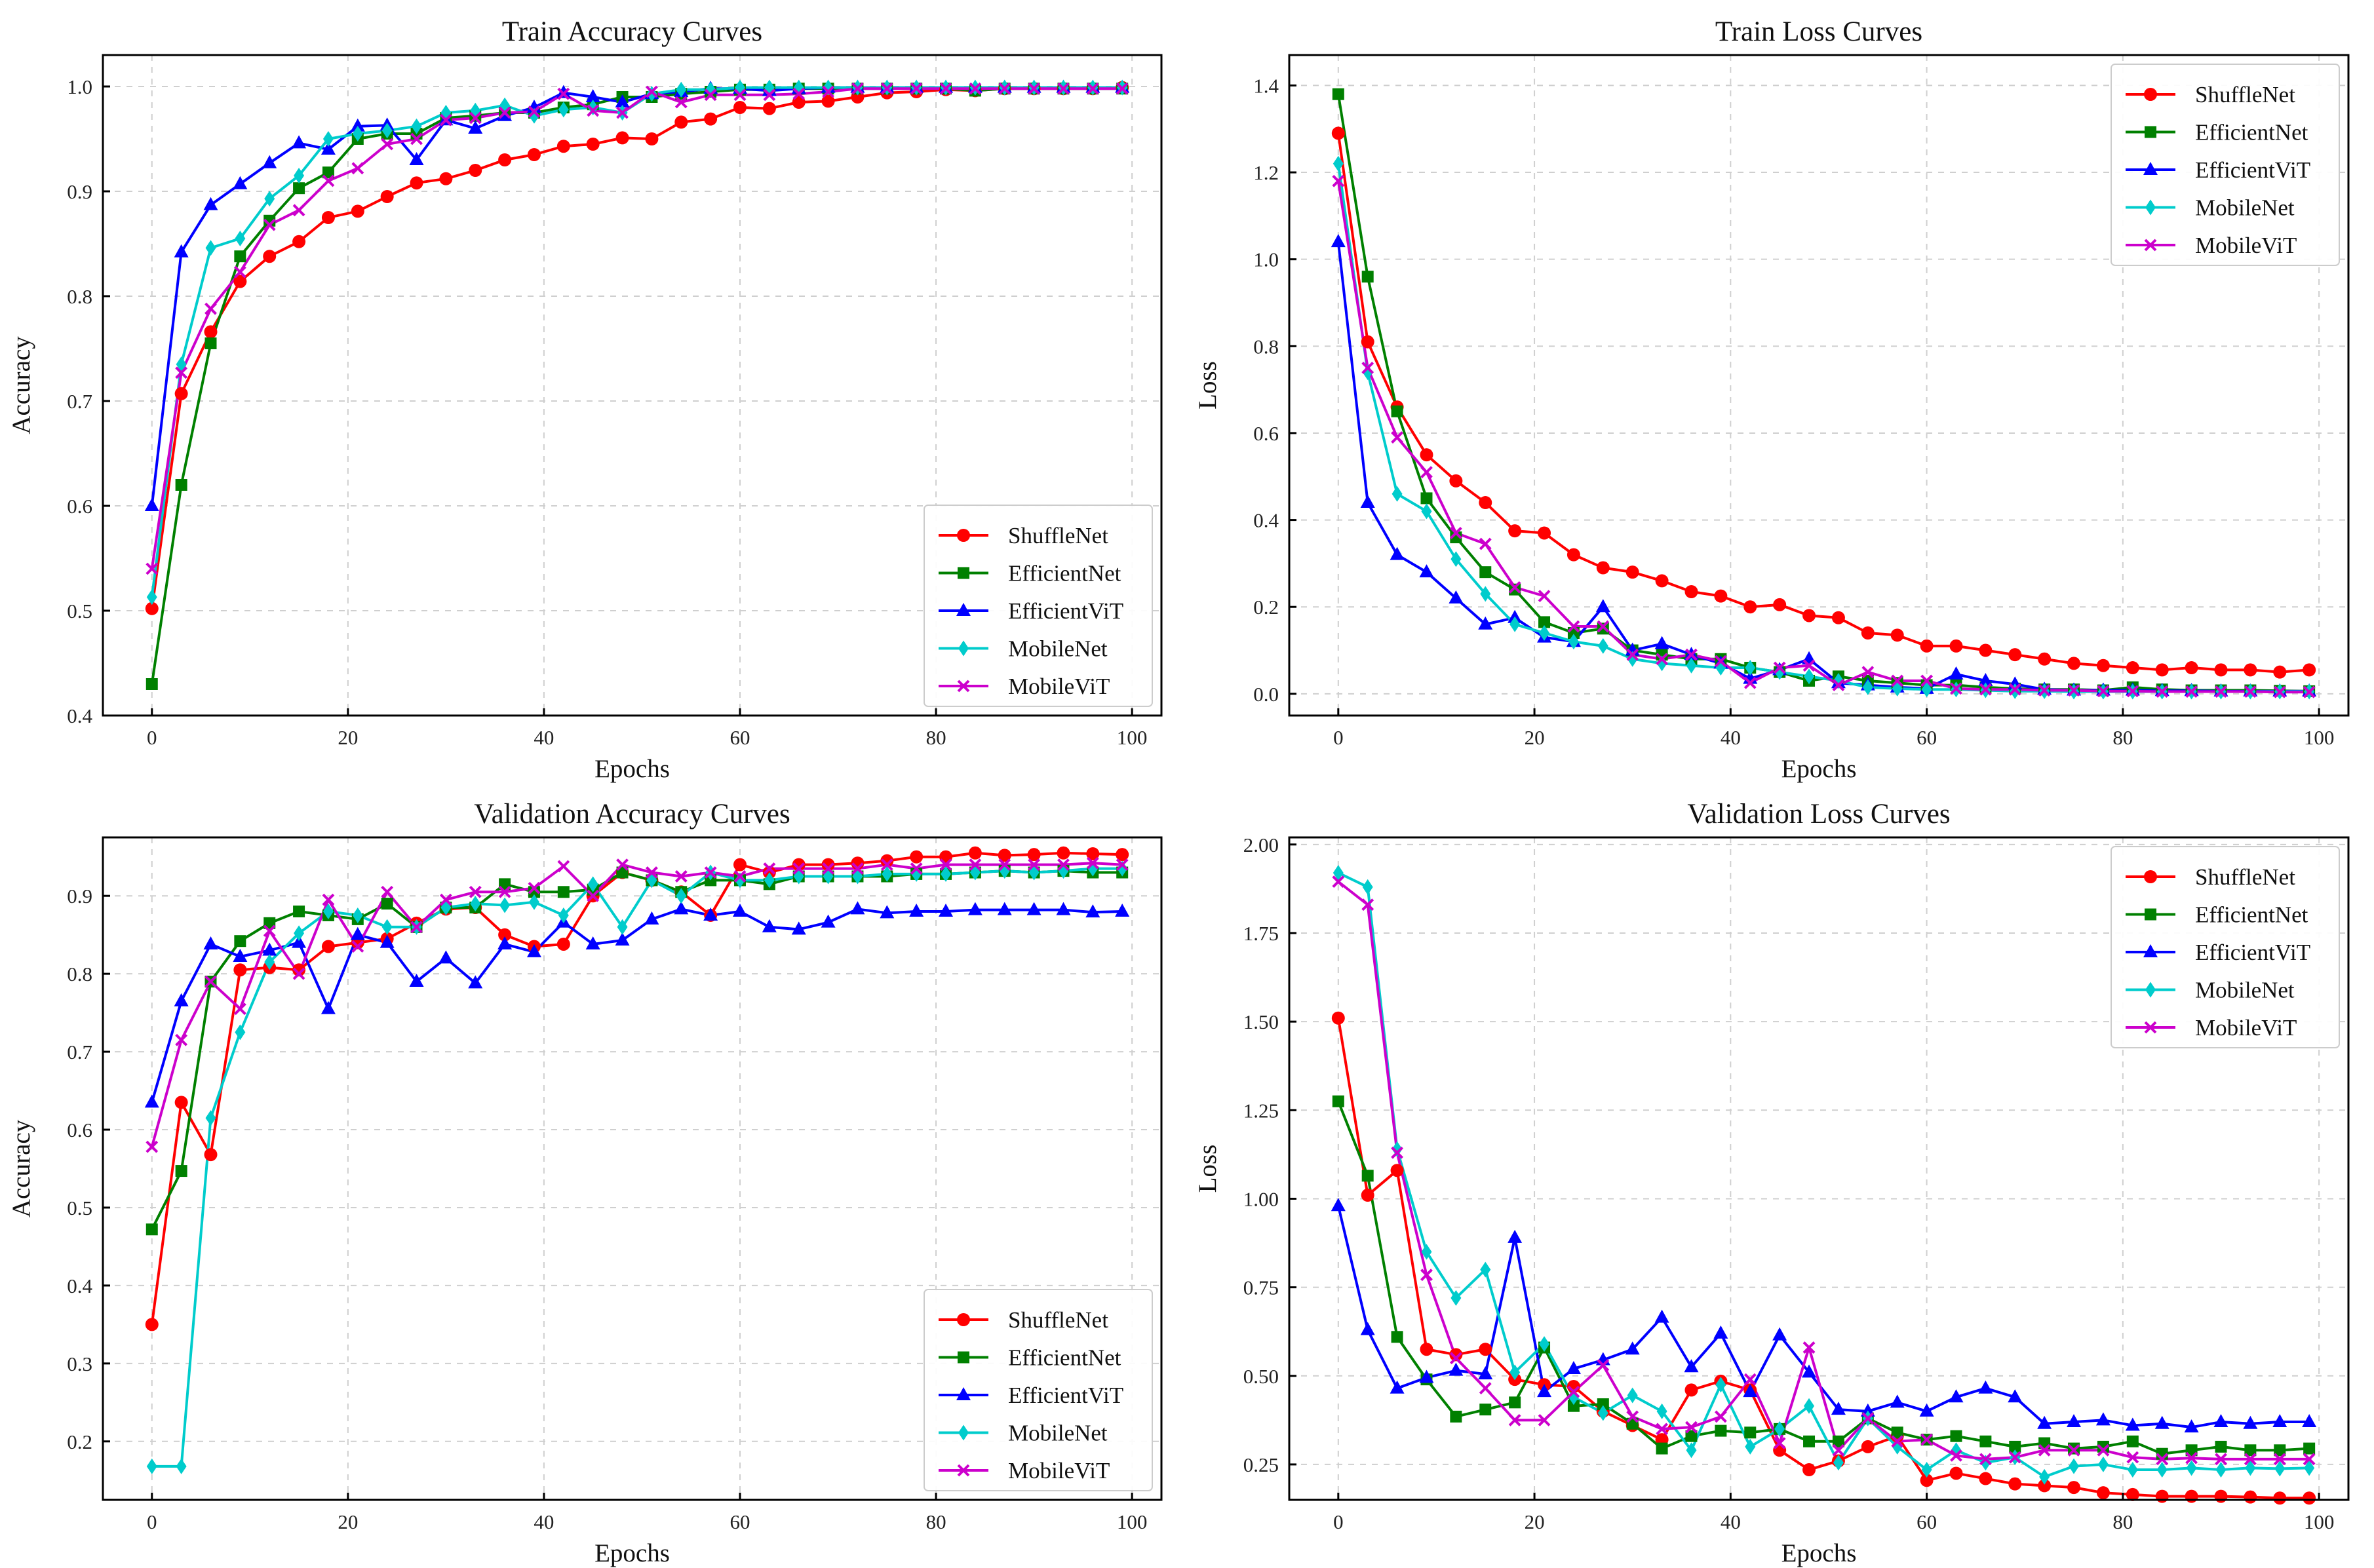  What do you see at coordinates (1261, 1199) in the screenshot?
I see `y-tick-label: 1.00` at bounding box center [1261, 1199].